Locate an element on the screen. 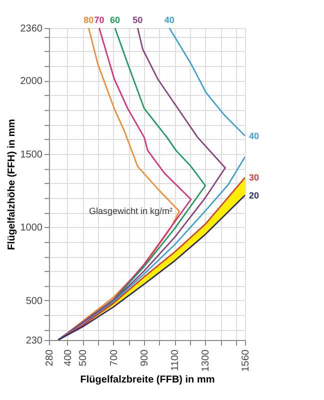 Image resolution: width=324 pixels, height=400 pixels. x-tick-label: 1300 is located at coordinates (206, 360).